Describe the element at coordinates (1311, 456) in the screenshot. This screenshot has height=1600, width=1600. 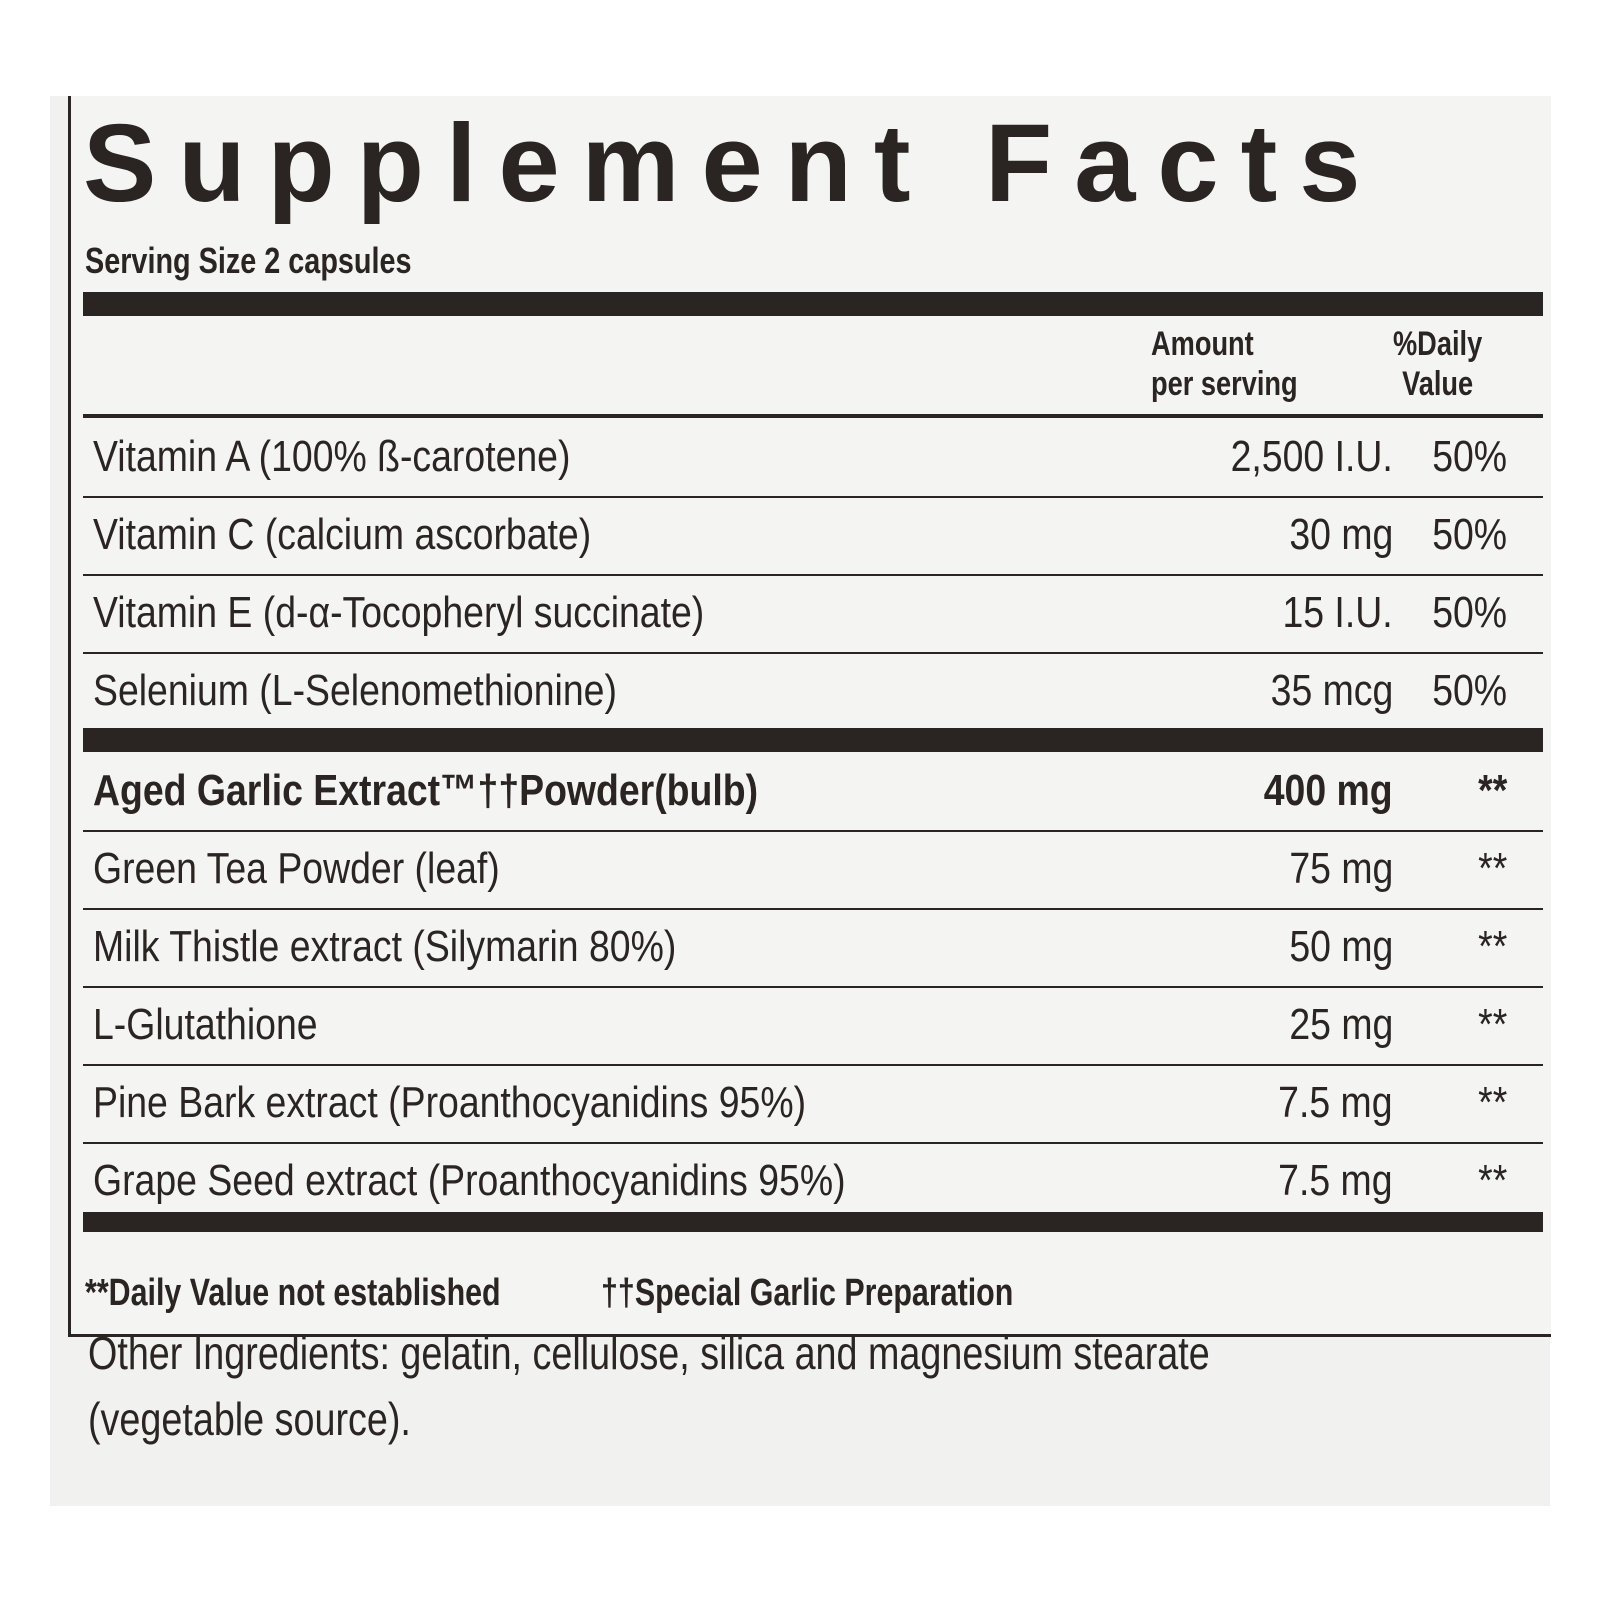
I see `amount: 2,500 I.U.` at that location.